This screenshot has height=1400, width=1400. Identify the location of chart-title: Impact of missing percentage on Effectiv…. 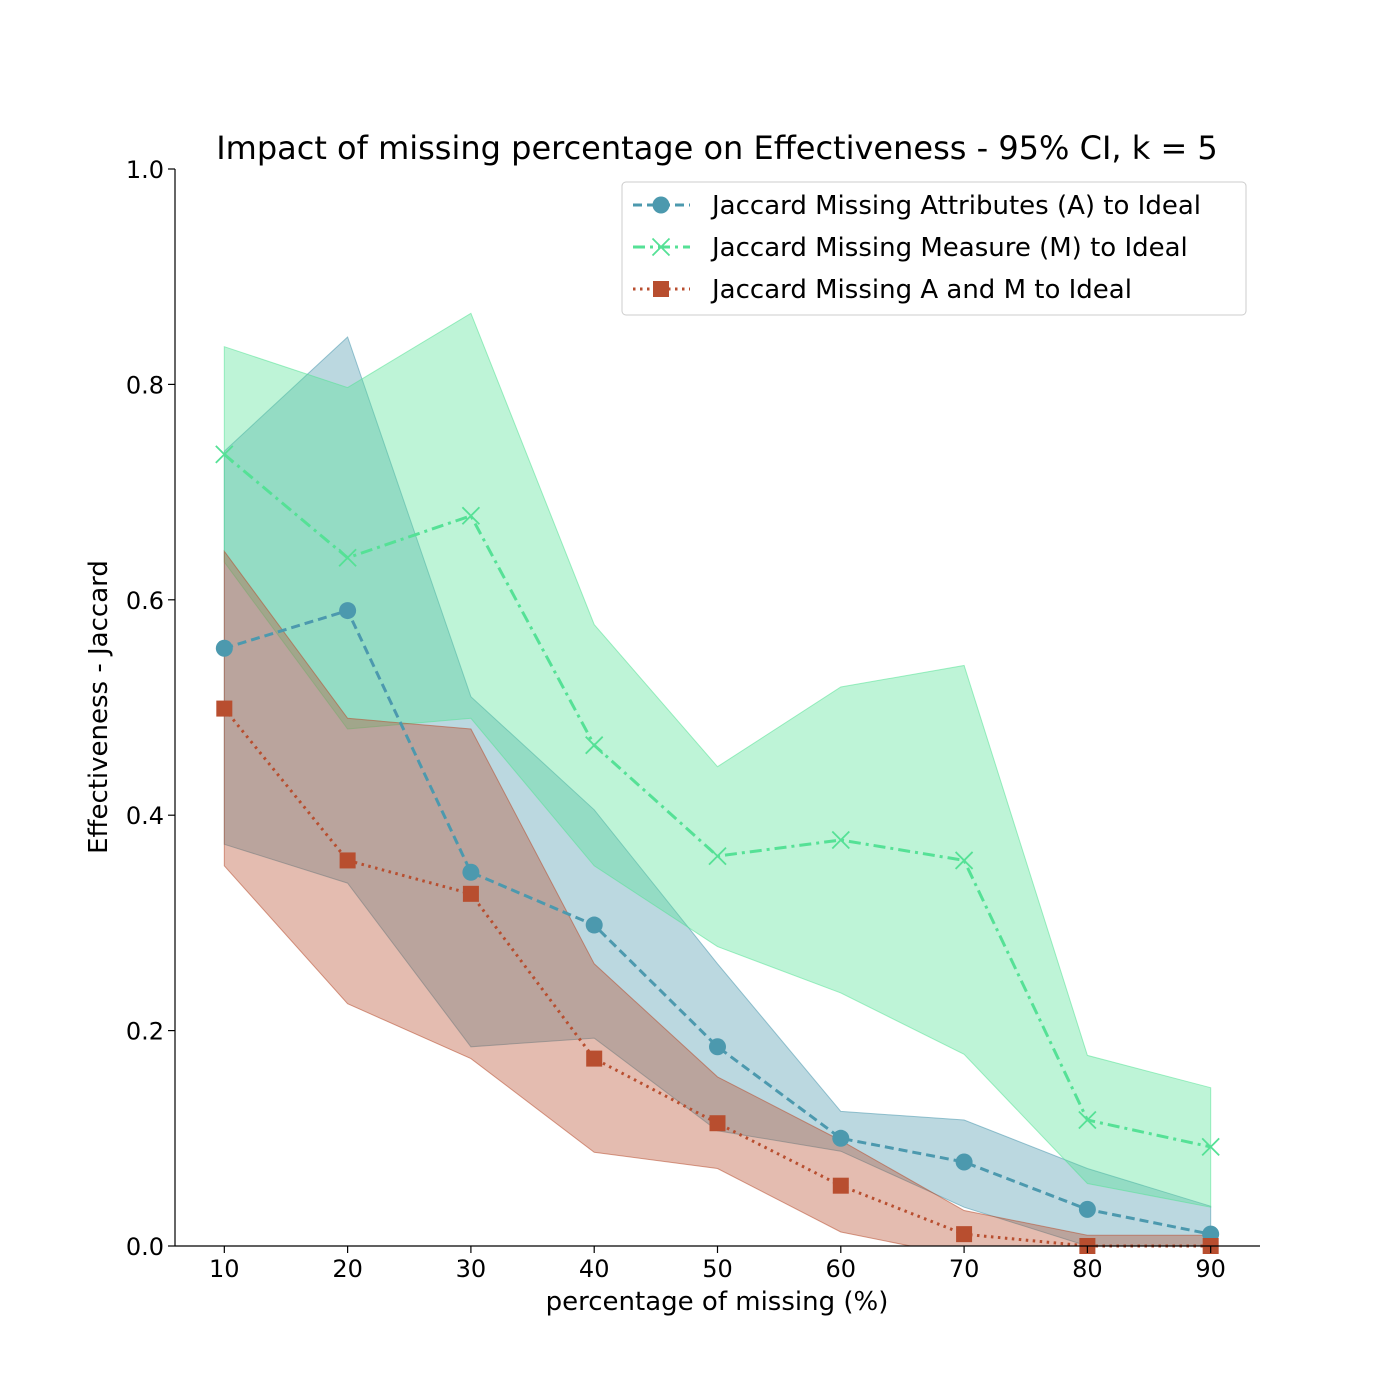
(717, 148).